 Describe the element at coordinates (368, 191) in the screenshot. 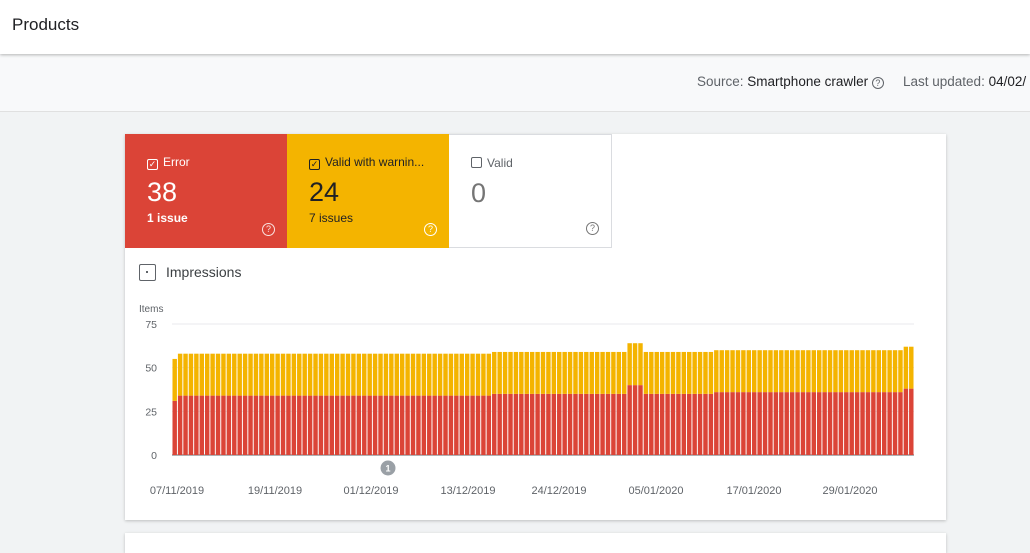

I see `warning-tile: ✓ Valid with warnin... 24 7 issues ?` at that location.